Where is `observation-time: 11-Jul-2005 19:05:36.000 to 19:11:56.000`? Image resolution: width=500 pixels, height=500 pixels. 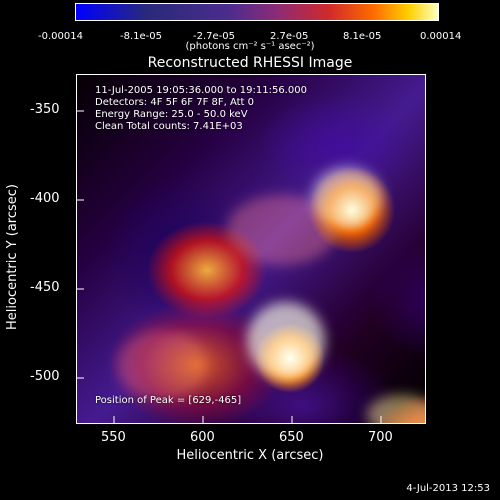 observation-time: 11-Jul-2005 19:05:36.000 to 19:11:56.000 is located at coordinates (201, 90).